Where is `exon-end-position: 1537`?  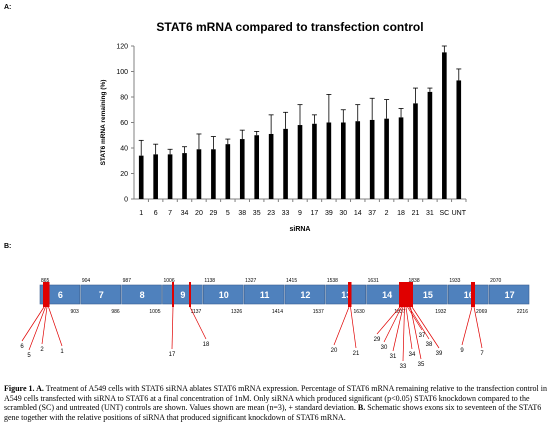 exon-end-position: 1537 is located at coordinates (318, 312).